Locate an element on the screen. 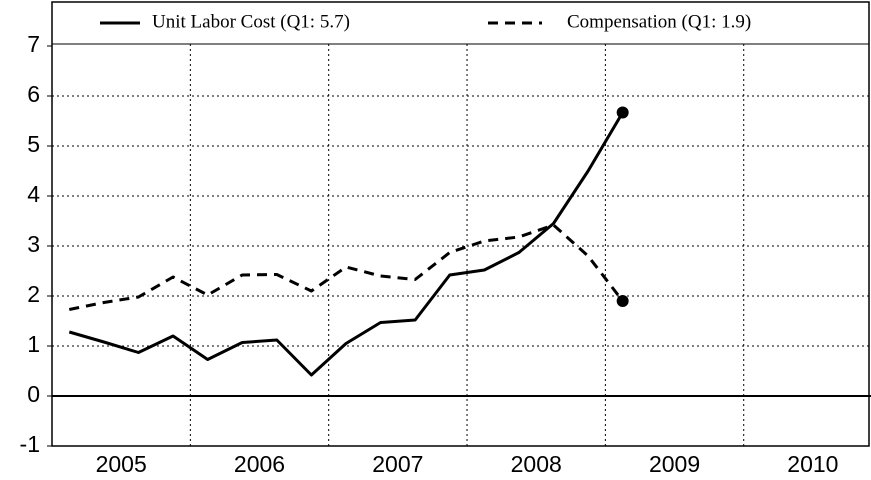 This screenshot has height=480, width=871. y-tick-label: 4 is located at coordinates (33, 194).